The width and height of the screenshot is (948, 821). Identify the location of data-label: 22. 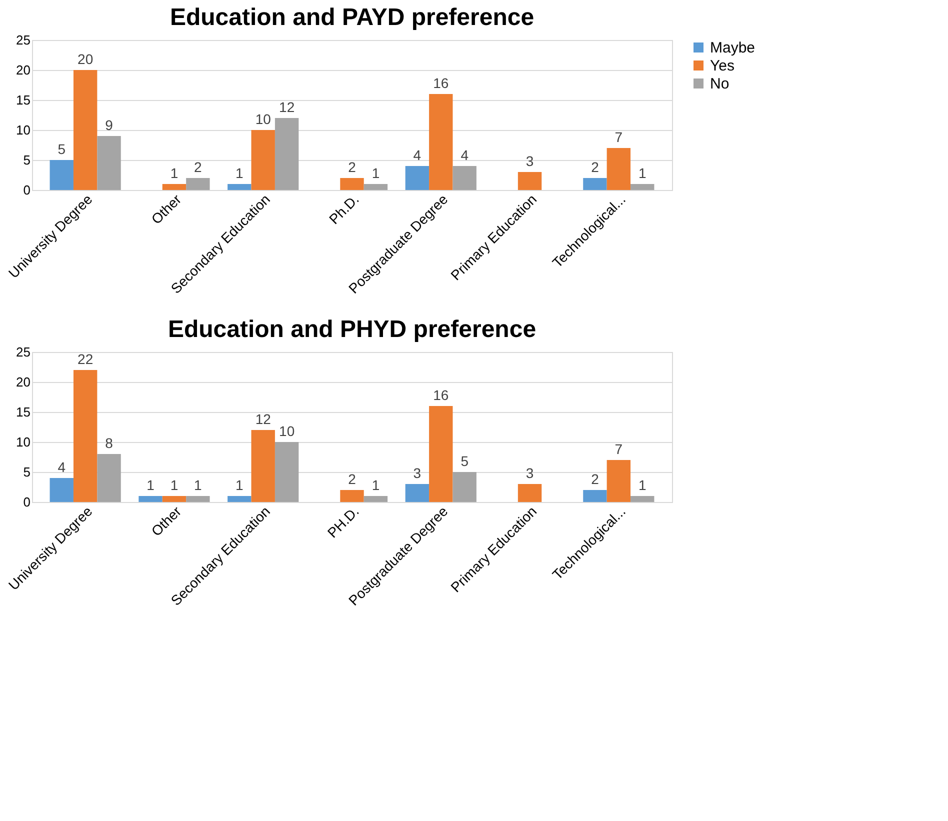
(86, 359).